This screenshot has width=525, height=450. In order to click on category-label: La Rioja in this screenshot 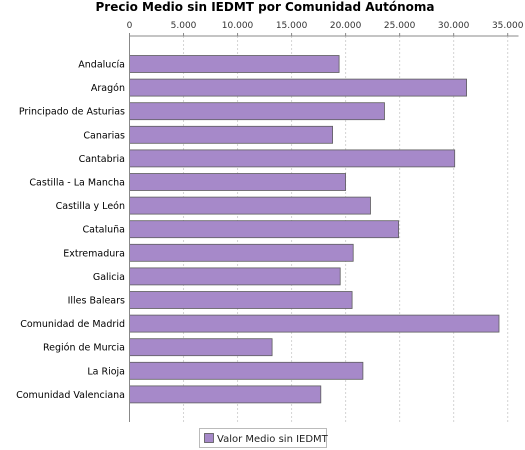, I will do `click(106, 371)`.